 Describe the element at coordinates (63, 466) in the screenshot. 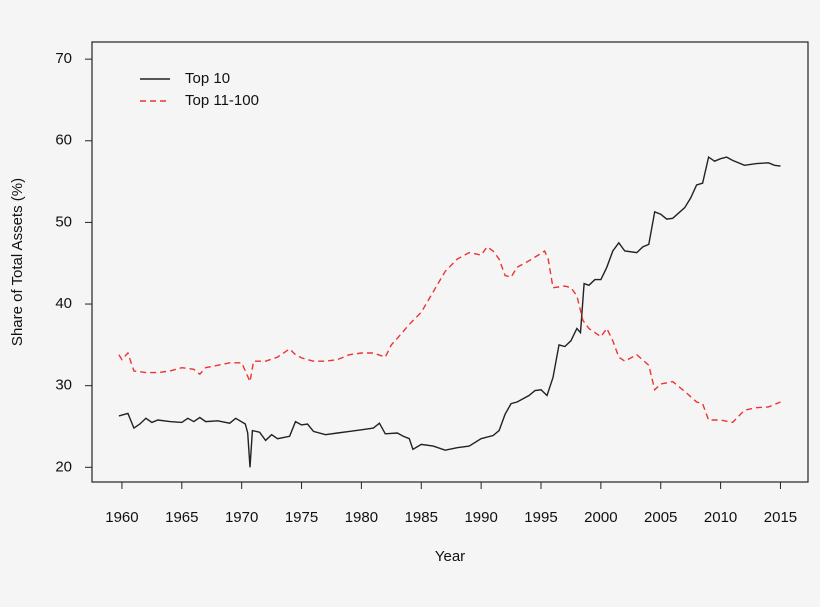

I see `y-tick-label: 20` at that location.